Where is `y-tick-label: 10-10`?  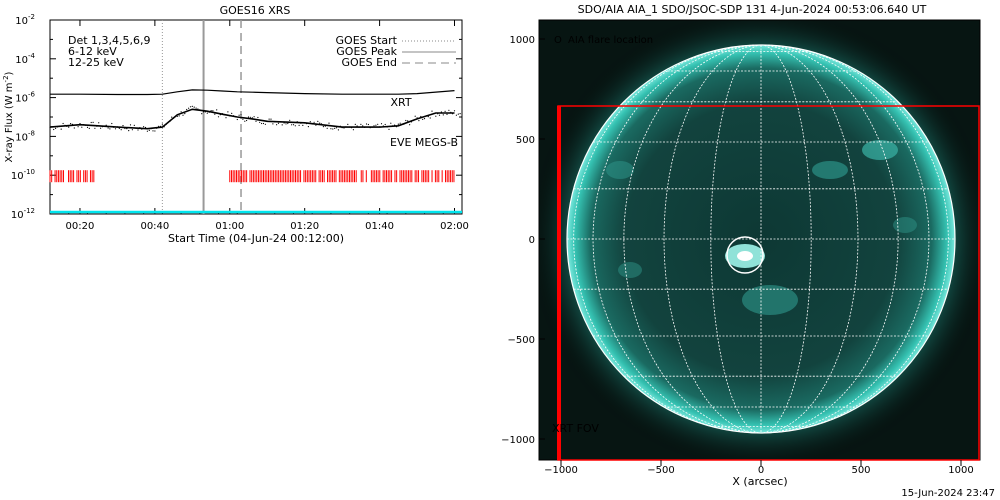
y-tick-label: 10-10 is located at coordinates (23, 175).